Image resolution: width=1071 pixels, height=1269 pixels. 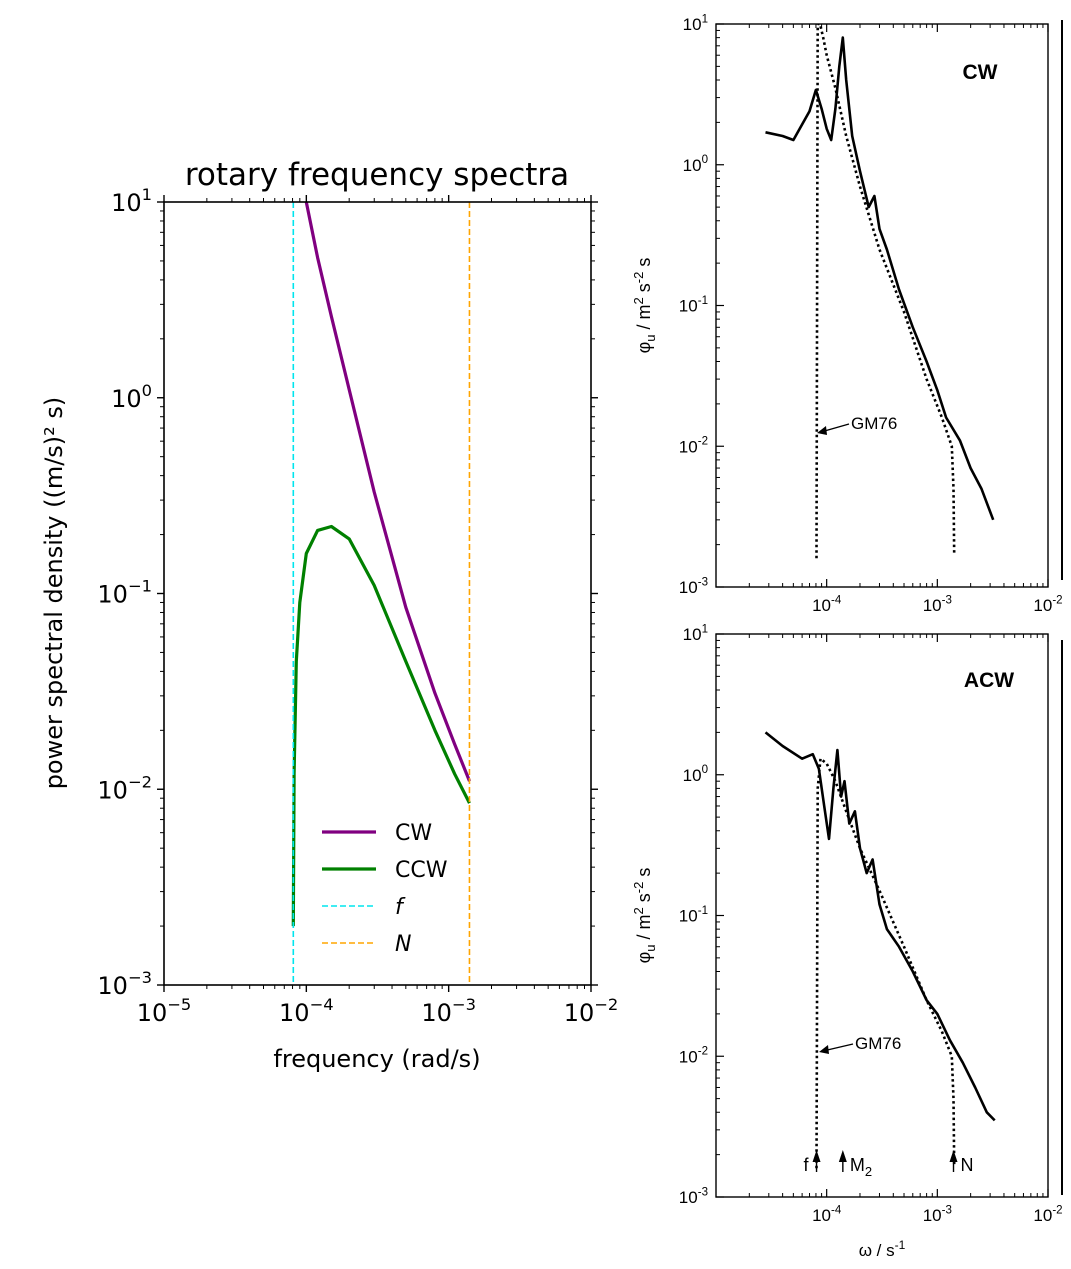 I want to click on marker-n-arrow-head, so click(x=953, y=1156).